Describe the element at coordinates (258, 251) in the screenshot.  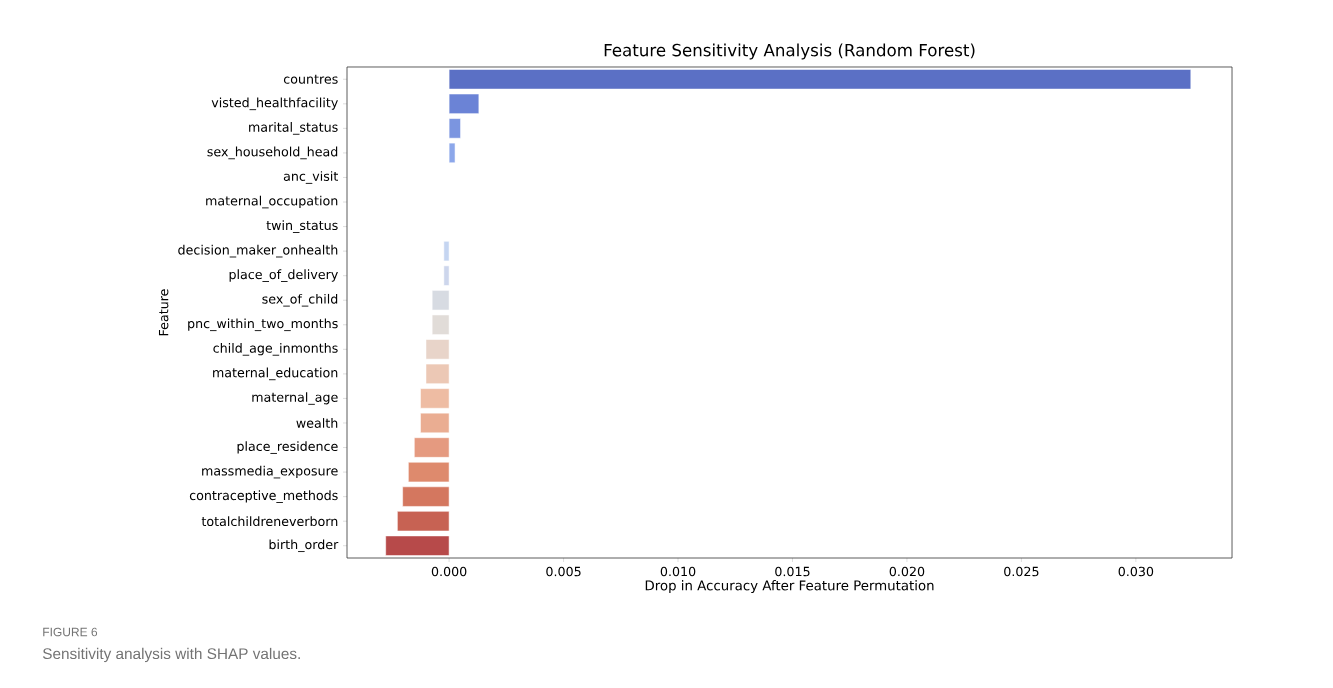
I see `y-tick-label: decision_maker_onhealth` at that location.